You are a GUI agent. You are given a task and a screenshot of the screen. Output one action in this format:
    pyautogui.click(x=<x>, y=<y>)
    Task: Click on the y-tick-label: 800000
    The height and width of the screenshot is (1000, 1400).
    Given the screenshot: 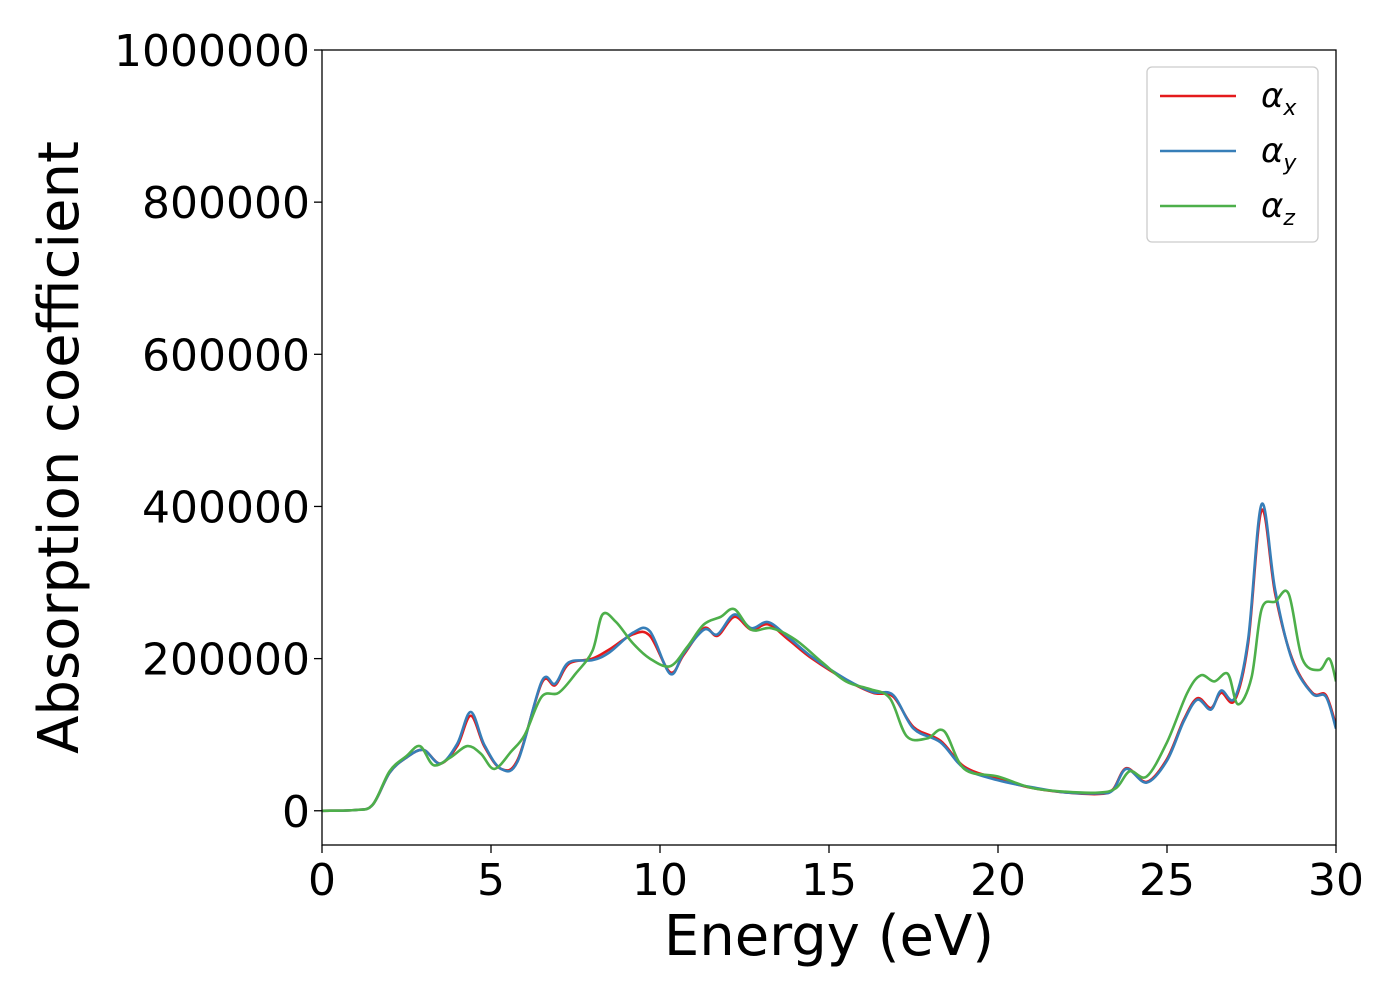 What is the action you would take?
    pyautogui.click(x=226, y=203)
    